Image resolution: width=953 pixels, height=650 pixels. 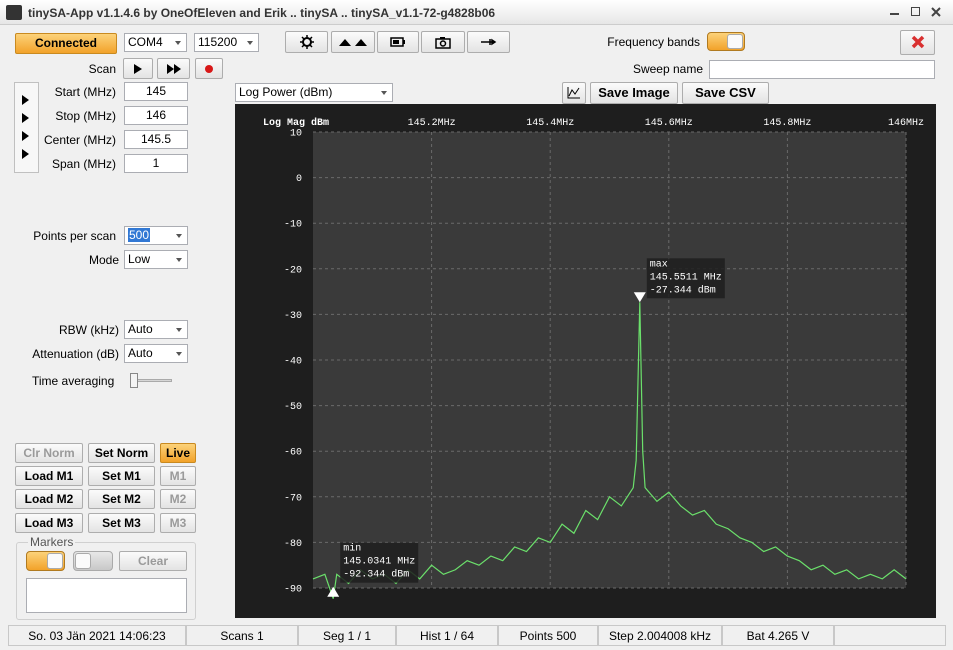 What do you see at coordinates (173, 68) in the screenshot?
I see `scan-continuous` at bounding box center [173, 68].